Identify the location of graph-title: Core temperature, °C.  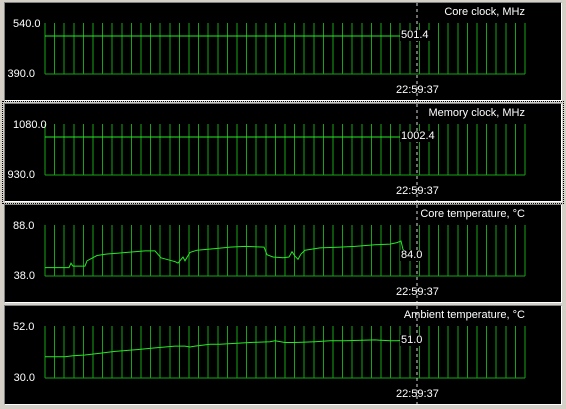
(472, 214).